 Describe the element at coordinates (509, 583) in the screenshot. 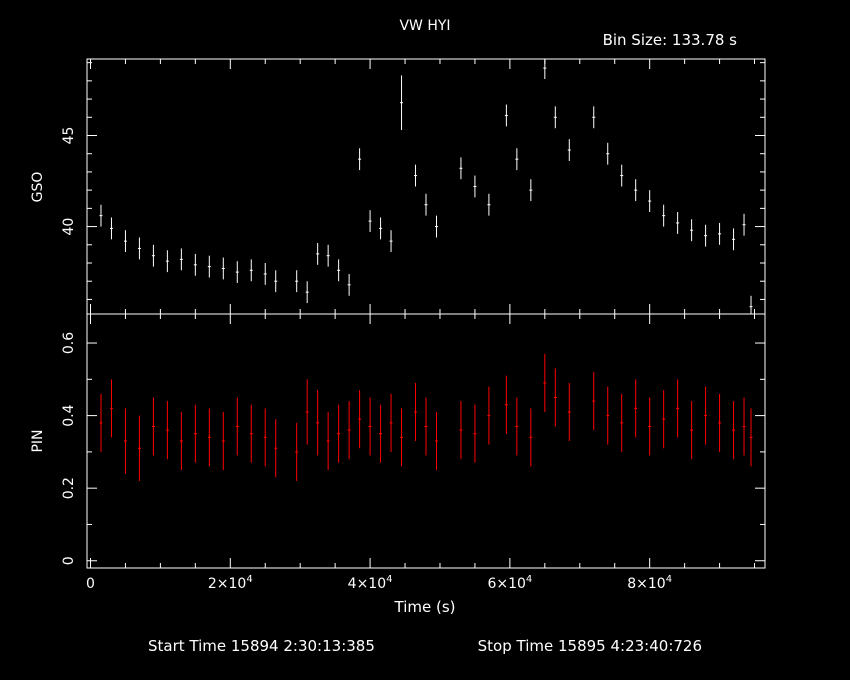

I see `x-tick-label: 6×104` at that location.